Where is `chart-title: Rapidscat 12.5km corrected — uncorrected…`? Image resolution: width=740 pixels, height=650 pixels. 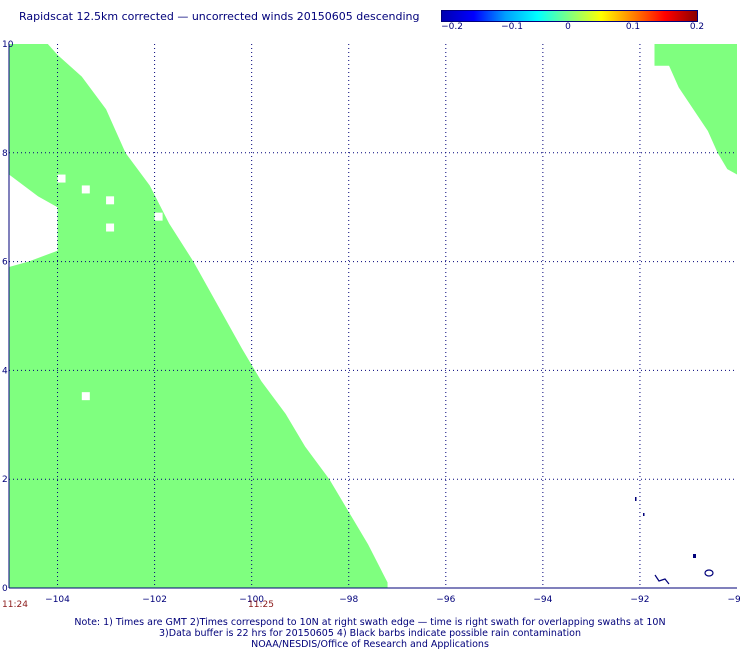
chart-title: Rapidscat 12.5km corrected — uncorrected… is located at coordinates (219, 16).